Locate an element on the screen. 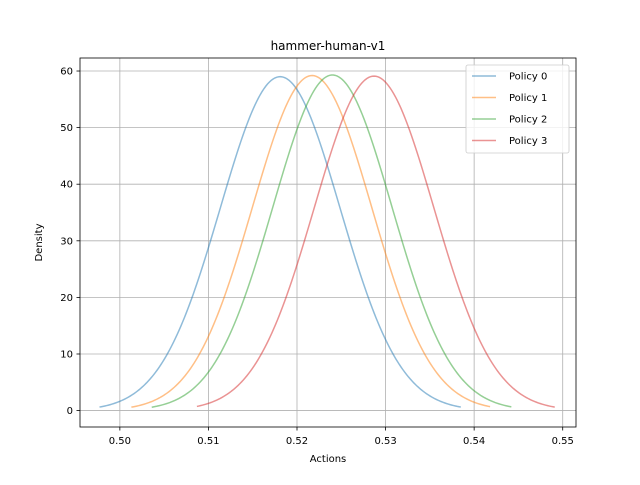 The height and width of the screenshot is (485, 640). y-tick-label: 30 is located at coordinates (66, 241).